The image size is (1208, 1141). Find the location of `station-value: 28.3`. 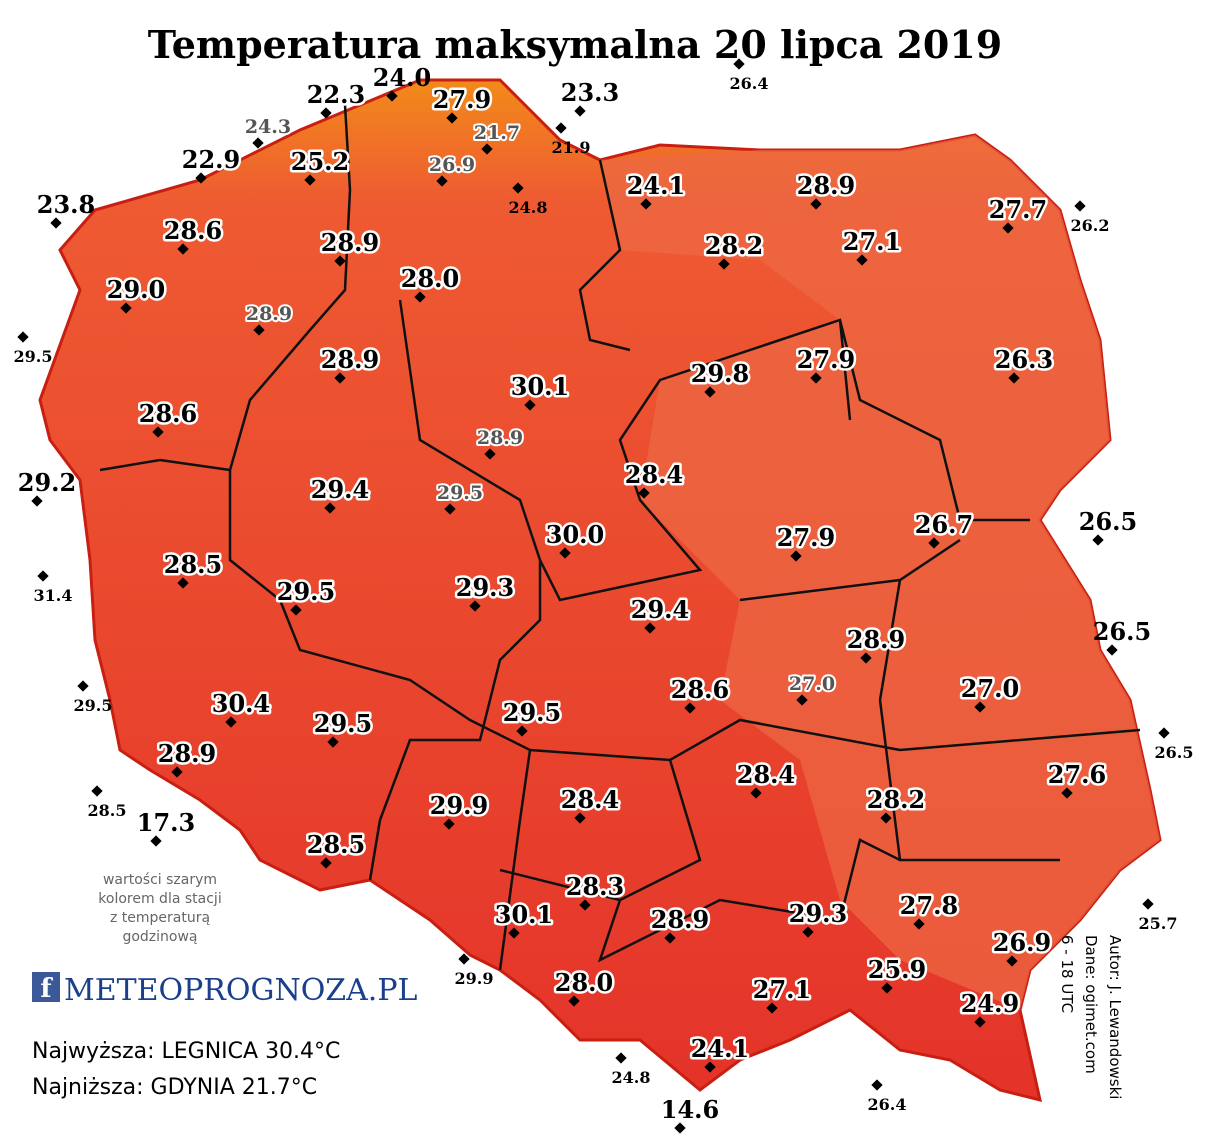

station-value: 28.3 is located at coordinates (595, 886).